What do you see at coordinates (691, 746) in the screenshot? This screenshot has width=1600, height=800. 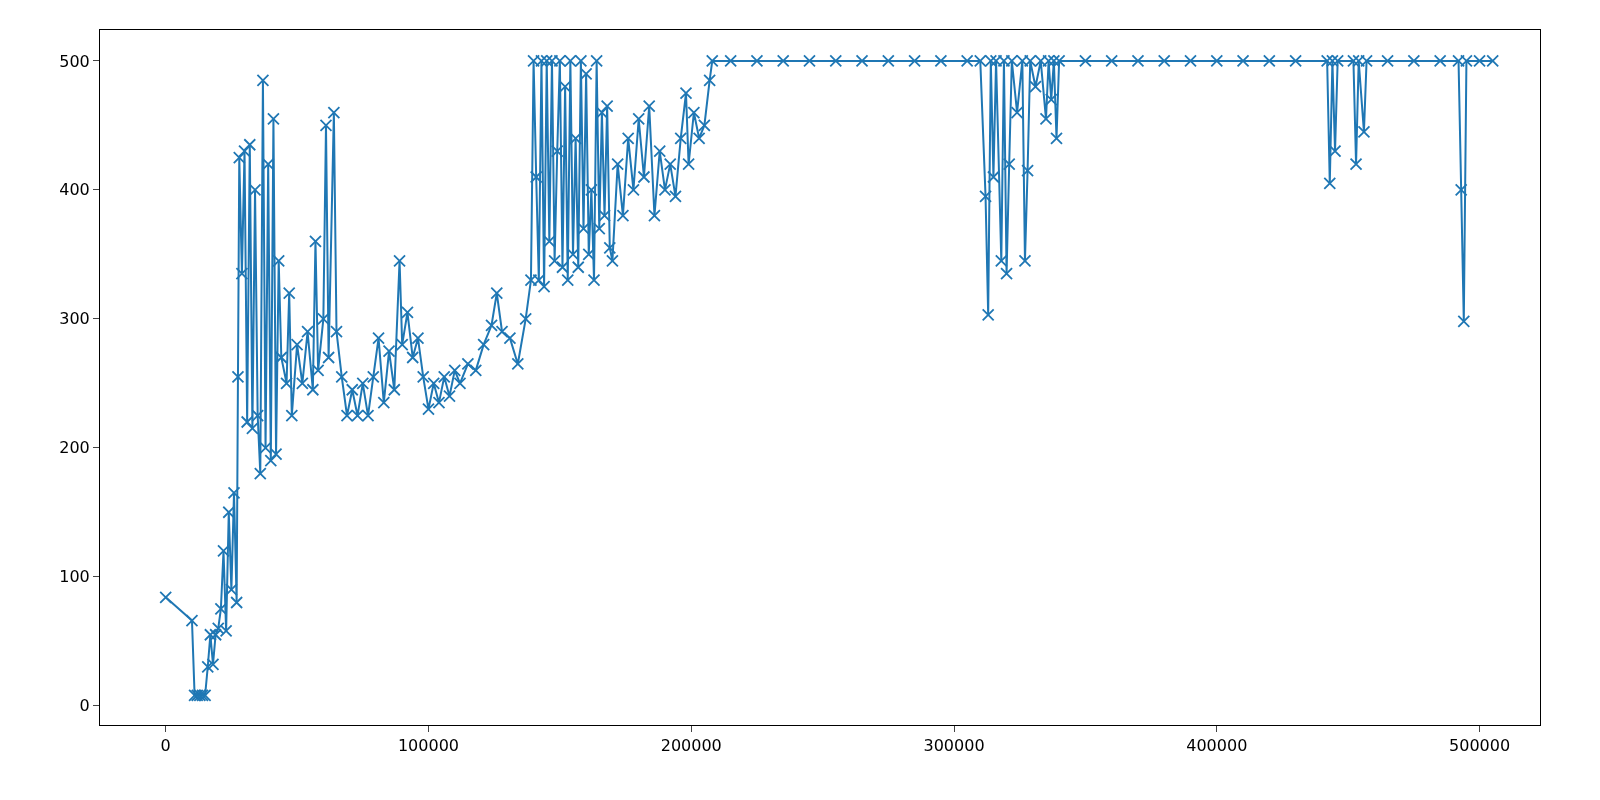 I see `x-tick-label: 200000` at bounding box center [691, 746].